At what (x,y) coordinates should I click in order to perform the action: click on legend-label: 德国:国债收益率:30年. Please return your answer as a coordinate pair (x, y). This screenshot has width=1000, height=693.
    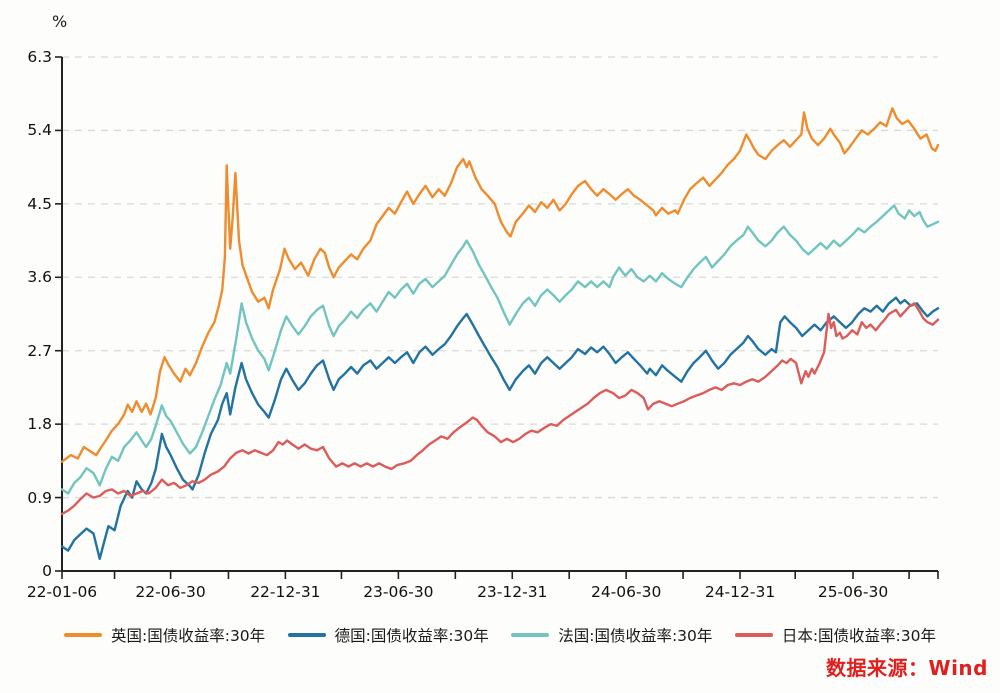
    Looking at the image, I should click on (411, 636).